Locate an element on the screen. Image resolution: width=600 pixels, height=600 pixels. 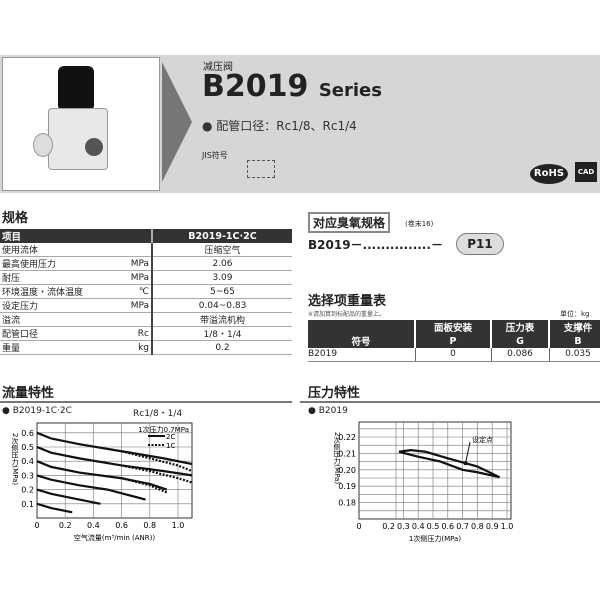
ozone-code-prefix: B2019－ is located at coordinates (335, 245).